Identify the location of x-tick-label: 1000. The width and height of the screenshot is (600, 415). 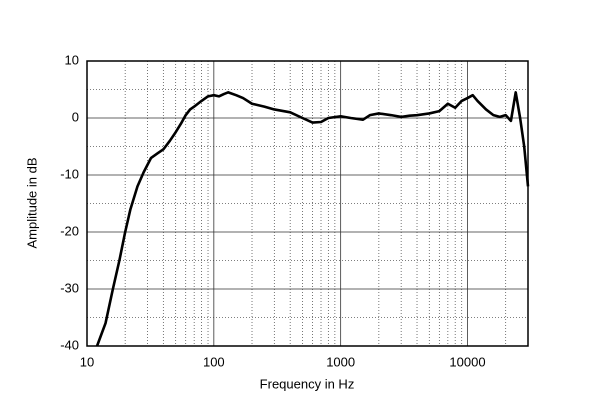
(340, 361).